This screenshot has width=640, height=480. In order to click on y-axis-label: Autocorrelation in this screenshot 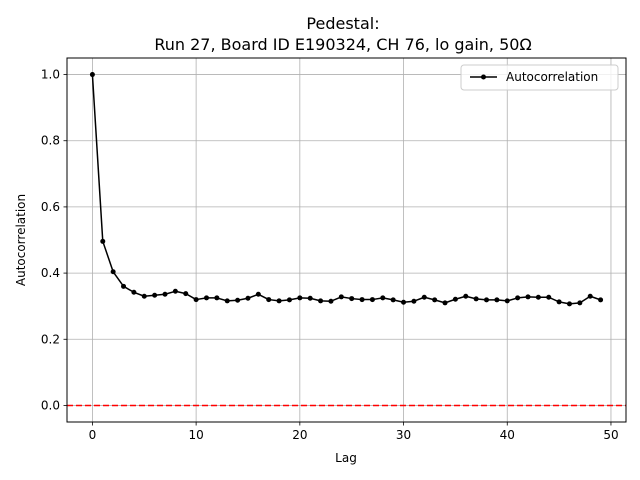, I will do `click(21, 240)`.